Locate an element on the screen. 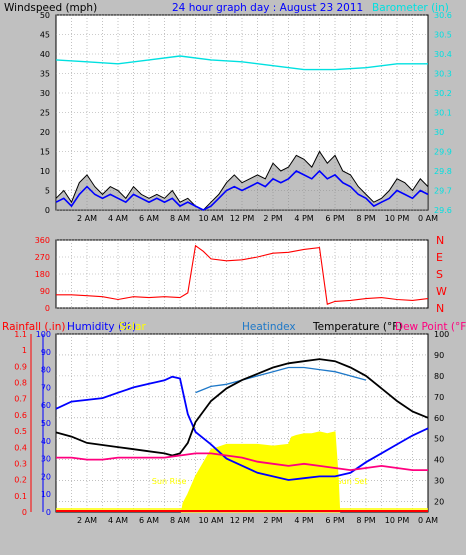 Image resolution: width=466 pixels, height=555 pixels. temperature-y-tick-label: 70 is located at coordinates (439, 397).